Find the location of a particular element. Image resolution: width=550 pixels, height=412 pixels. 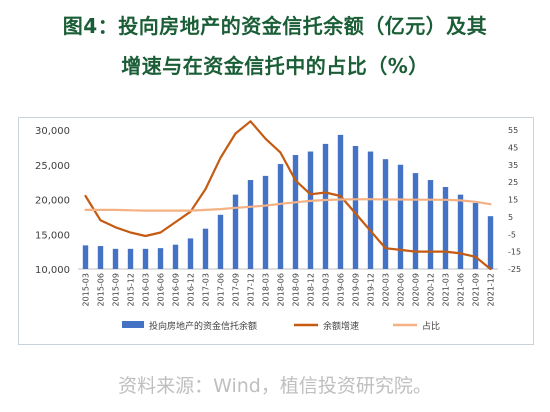

legend-label-balance: 投向房地产的资金信托余额 is located at coordinates (203, 326).